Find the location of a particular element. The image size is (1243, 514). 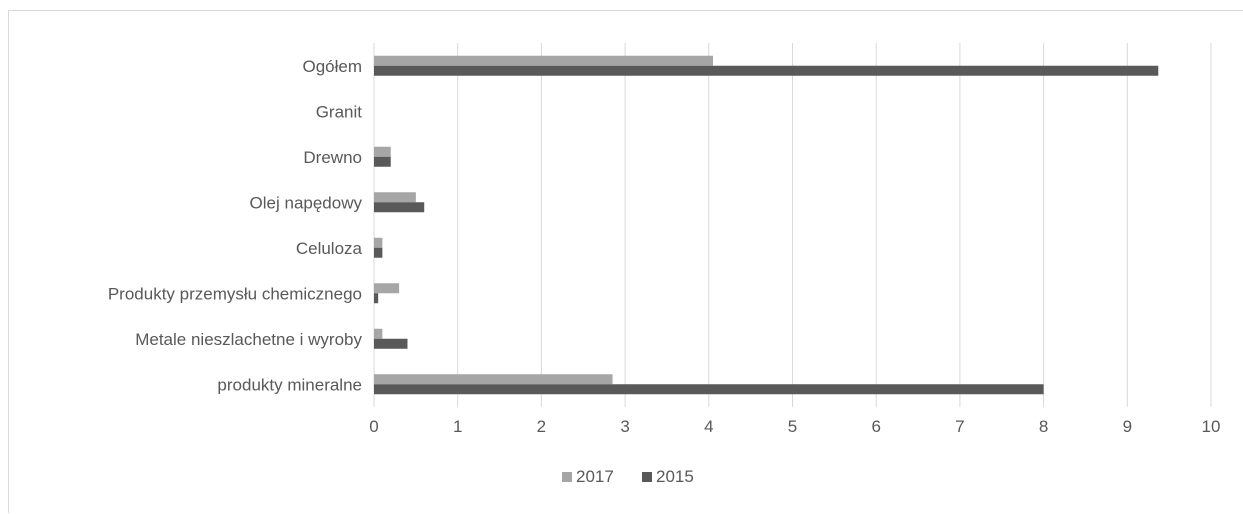

x-tick-label: 5 is located at coordinates (792, 426).